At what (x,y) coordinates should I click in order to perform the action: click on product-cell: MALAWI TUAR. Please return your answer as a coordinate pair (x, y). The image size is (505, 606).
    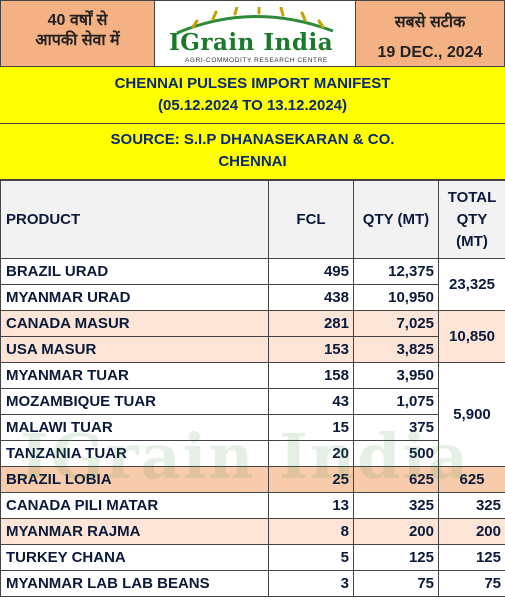
    Looking at the image, I should click on (134, 427).